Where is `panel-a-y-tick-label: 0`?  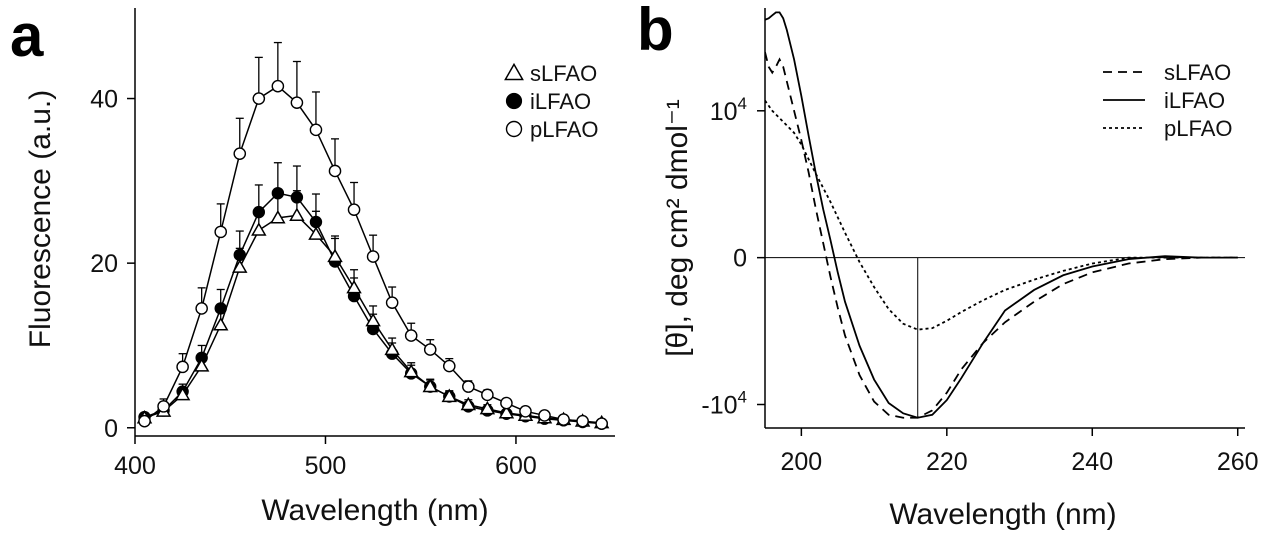 panel-a-y-tick-label: 0 is located at coordinates (111, 429).